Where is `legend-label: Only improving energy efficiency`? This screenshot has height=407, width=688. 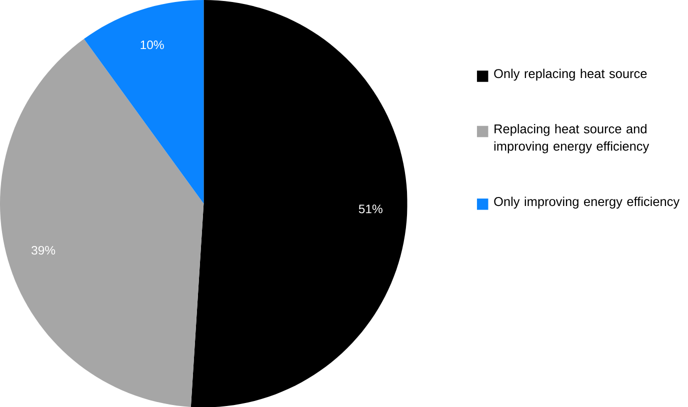 legend-label: Only improving energy efficiency is located at coordinates (587, 202).